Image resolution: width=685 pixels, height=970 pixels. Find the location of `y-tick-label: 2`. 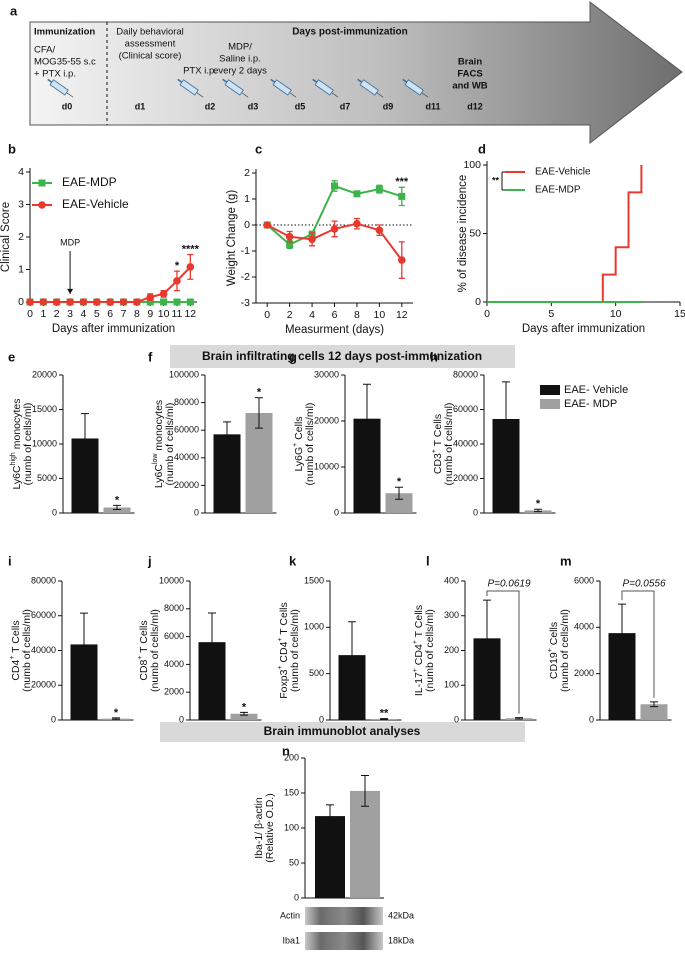

y-tick-label: 2 is located at coordinates (21, 237).